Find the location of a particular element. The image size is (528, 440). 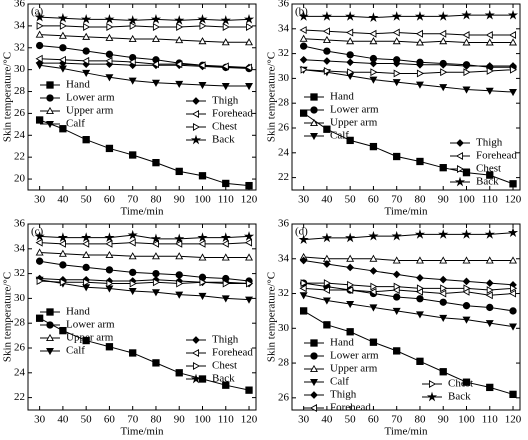

legend-label: Calf is located at coordinates (339, 382).